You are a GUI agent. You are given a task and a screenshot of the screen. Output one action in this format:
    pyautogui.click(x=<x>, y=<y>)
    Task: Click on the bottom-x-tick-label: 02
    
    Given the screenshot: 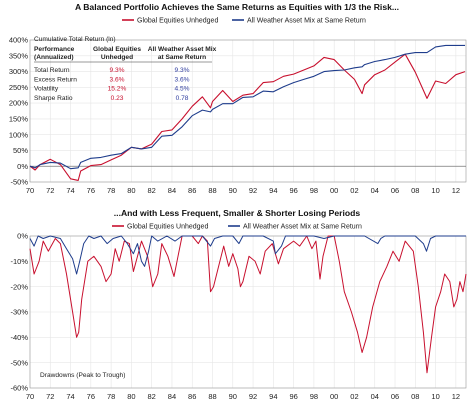 What is the action you would take?
    pyautogui.click(x=354, y=396)
    